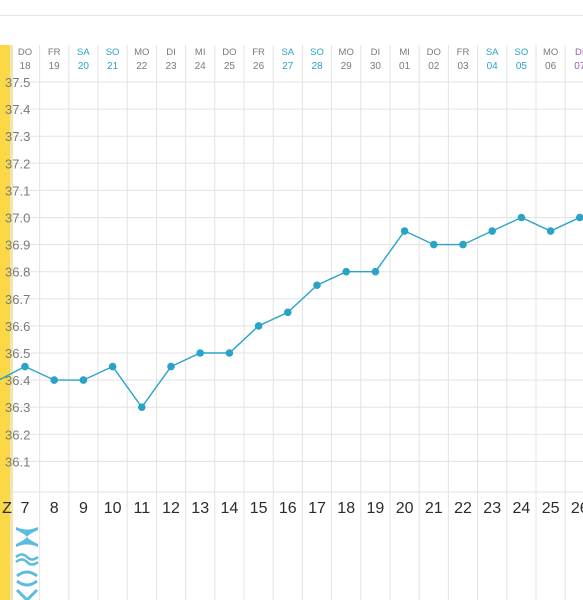 The image size is (583, 600). I want to click on y-tick-label: 36.5, so click(17, 353).